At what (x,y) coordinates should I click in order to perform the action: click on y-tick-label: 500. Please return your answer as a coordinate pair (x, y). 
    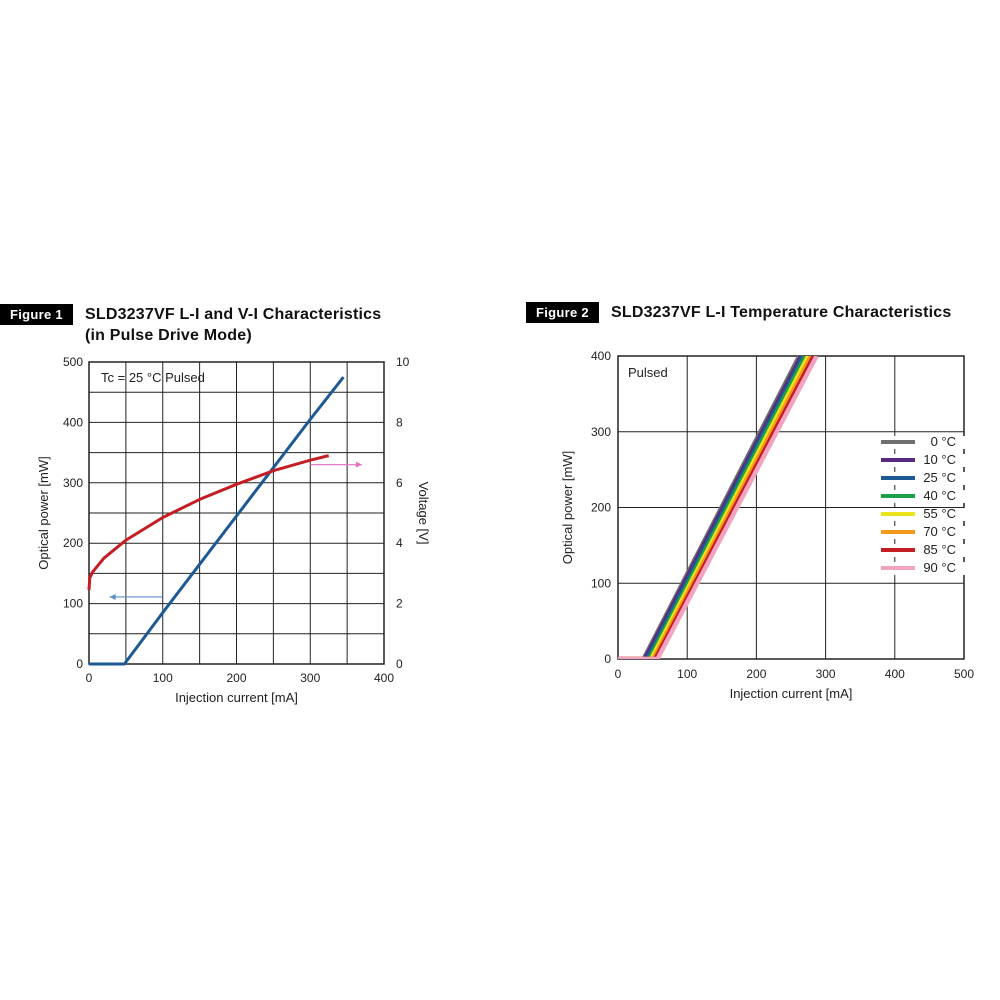
    Looking at the image, I should click on (73, 362).